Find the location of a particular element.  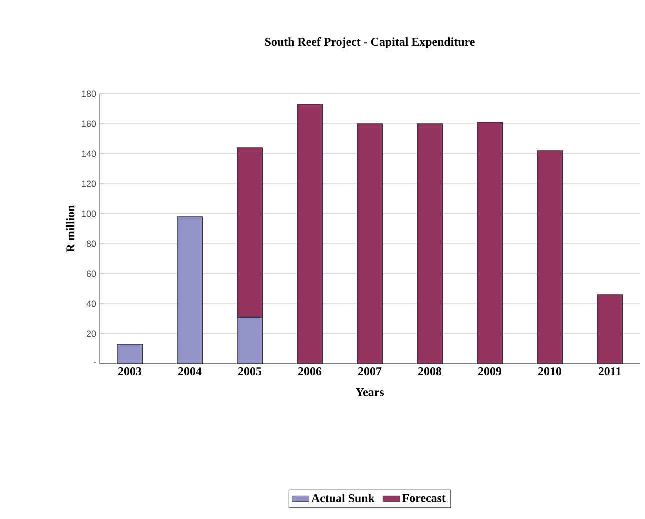

legend-label: Actual Sunk is located at coordinates (343, 498).